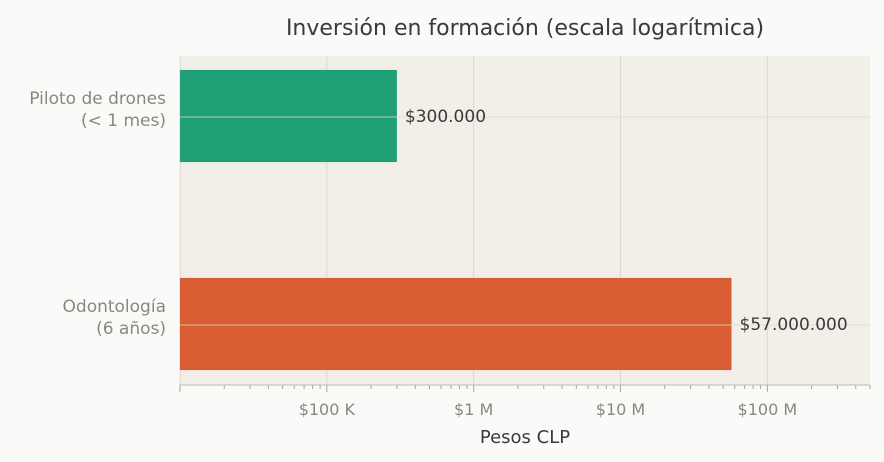 The height and width of the screenshot is (462, 884). Describe the element at coordinates (620, 409) in the screenshot. I see `x-tick-label: $10 M` at that location.